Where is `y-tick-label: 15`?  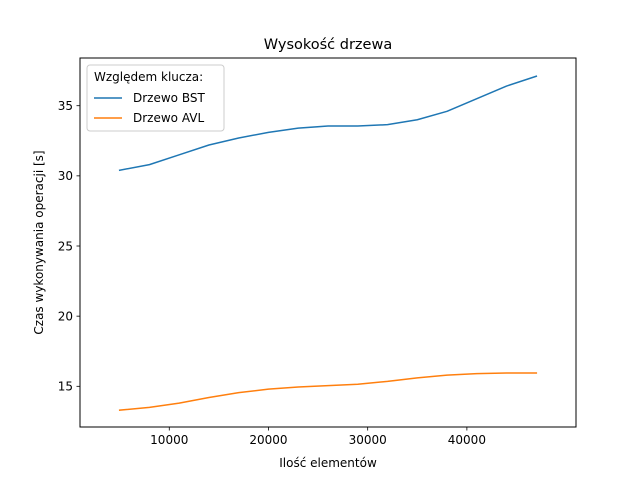 y-tick-label: 15 is located at coordinates (65, 387).